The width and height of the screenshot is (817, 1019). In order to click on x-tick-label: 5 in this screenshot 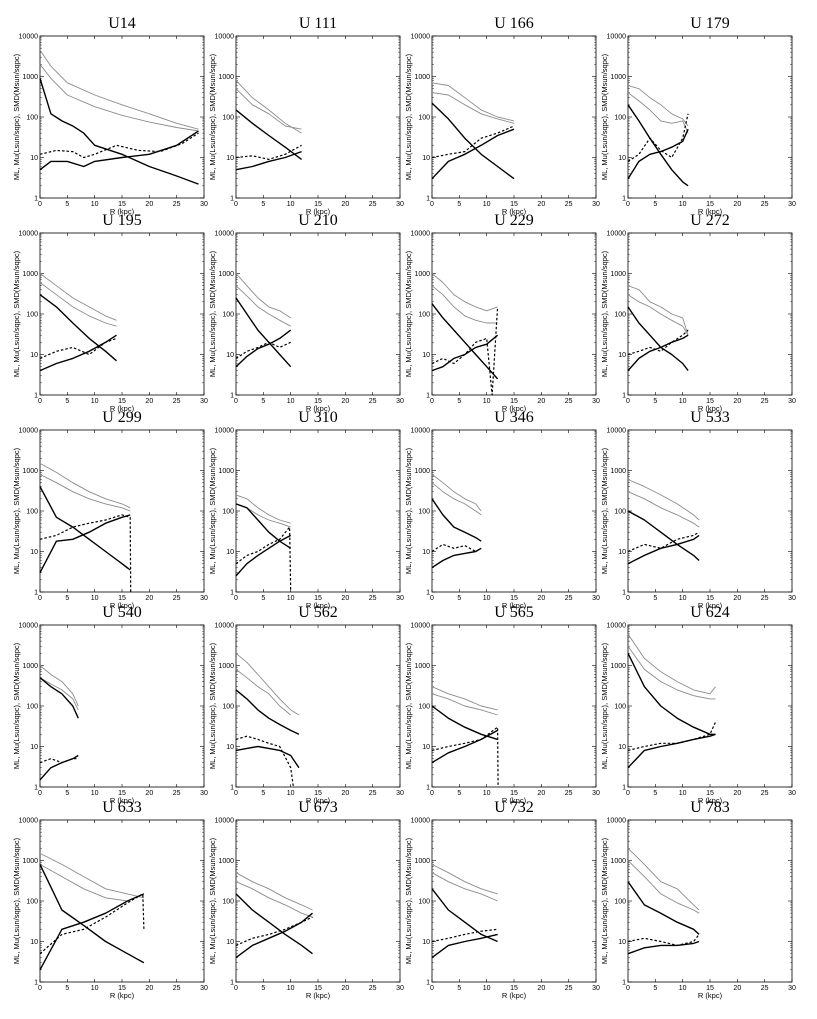, I will do `click(263, 988)`.